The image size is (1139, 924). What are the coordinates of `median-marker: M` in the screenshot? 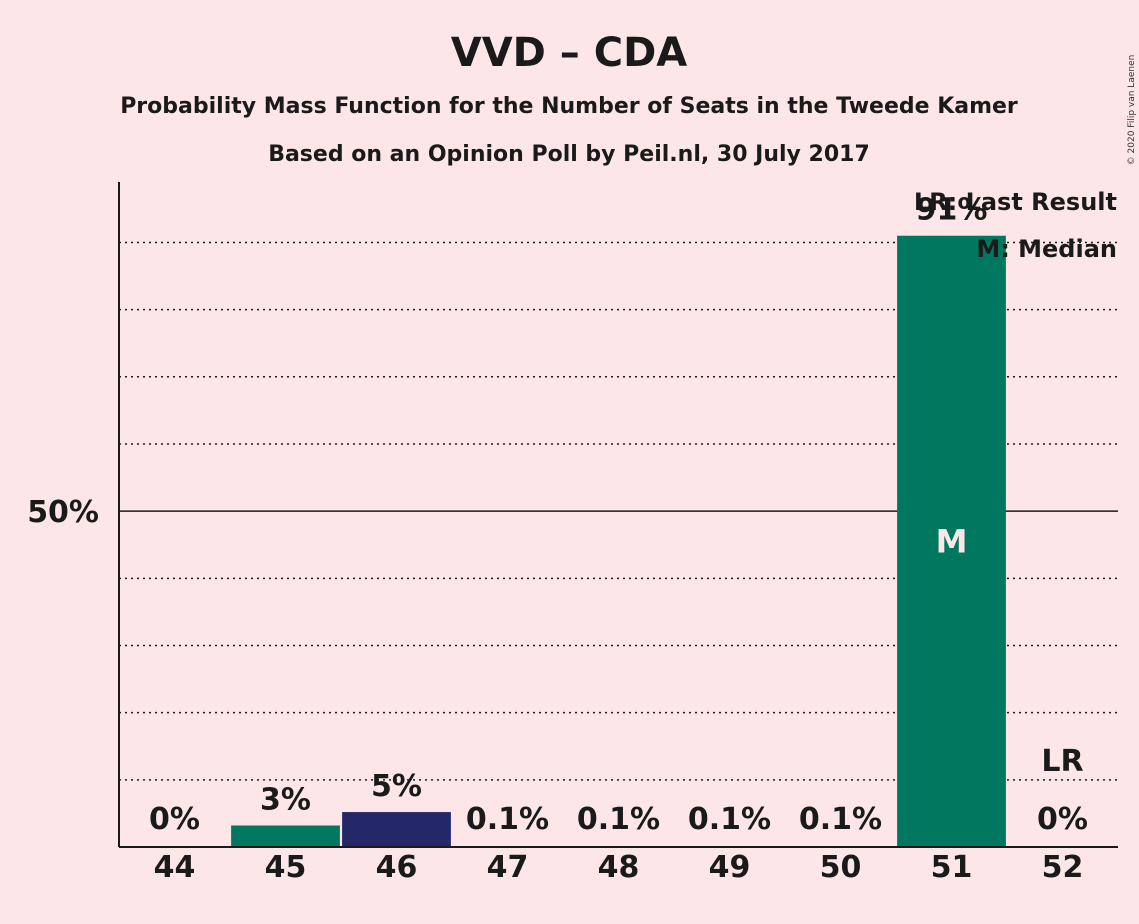 It's located at (952, 541).